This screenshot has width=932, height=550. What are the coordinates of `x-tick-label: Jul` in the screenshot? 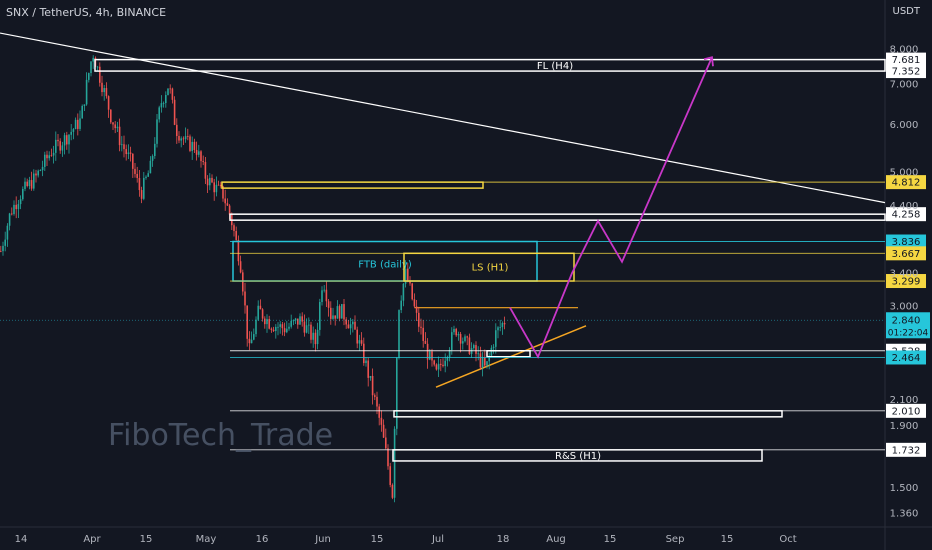 It's located at (437, 539).